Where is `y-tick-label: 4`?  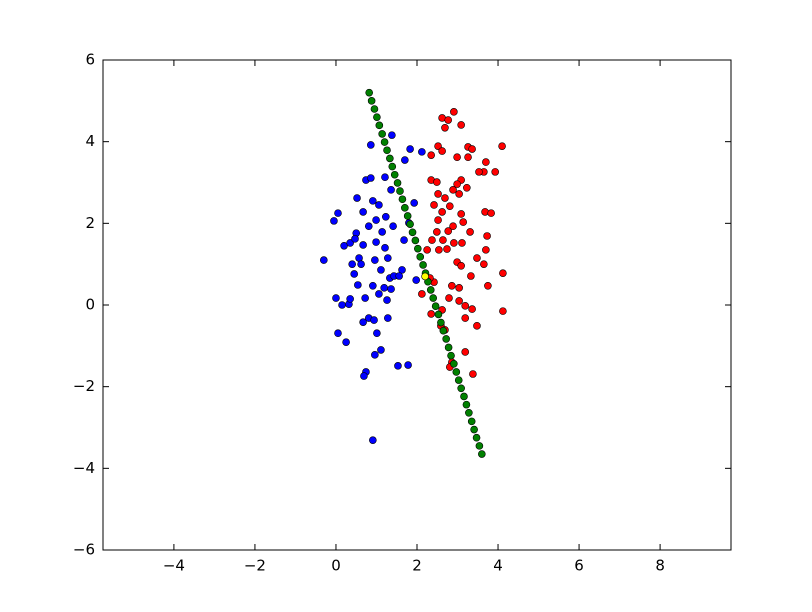
y-tick-label: 4 is located at coordinates (90, 141).